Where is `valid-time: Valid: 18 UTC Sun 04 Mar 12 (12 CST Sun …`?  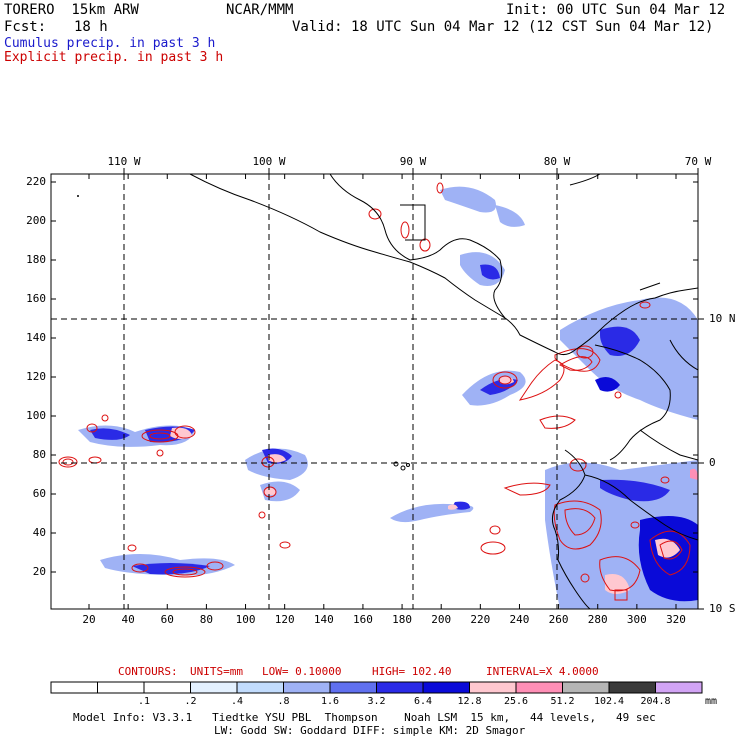
valid-time: Valid: 18 UTC Sun 04 Mar 12 (12 CST Sun … is located at coordinates (503, 27).